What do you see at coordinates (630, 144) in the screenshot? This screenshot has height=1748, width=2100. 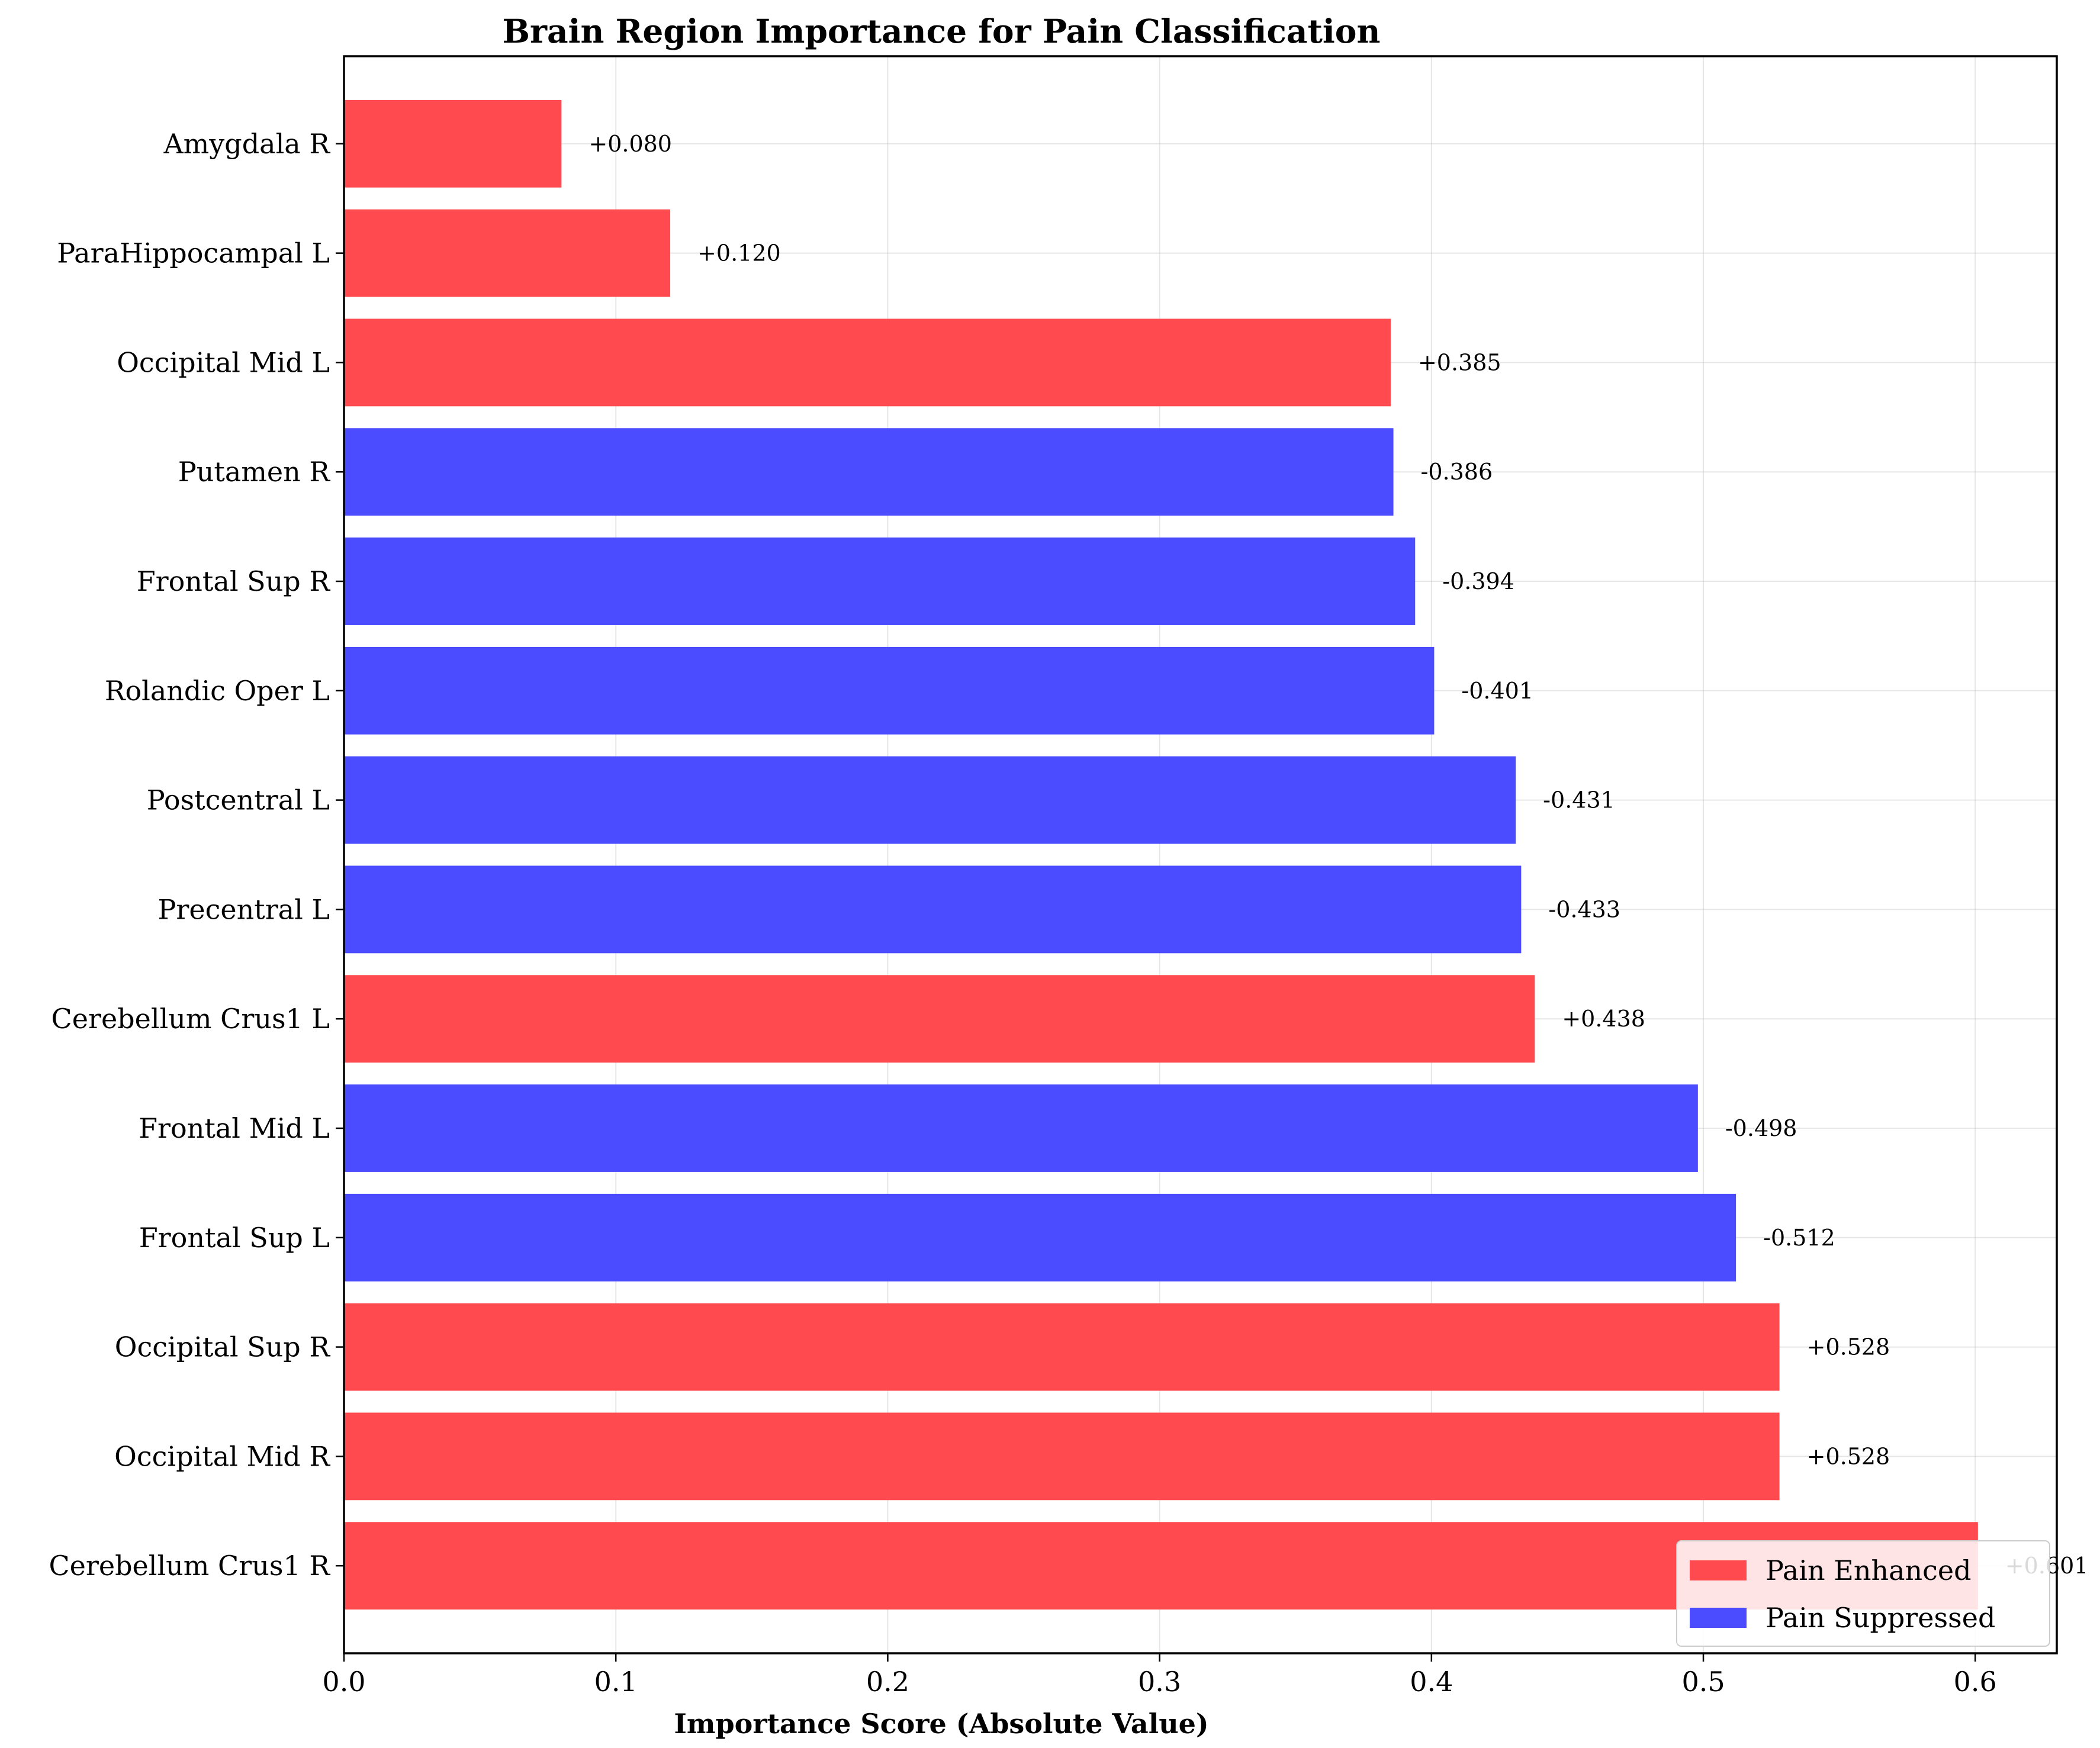 I see `value-label: +0.080` at bounding box center [630, 144].